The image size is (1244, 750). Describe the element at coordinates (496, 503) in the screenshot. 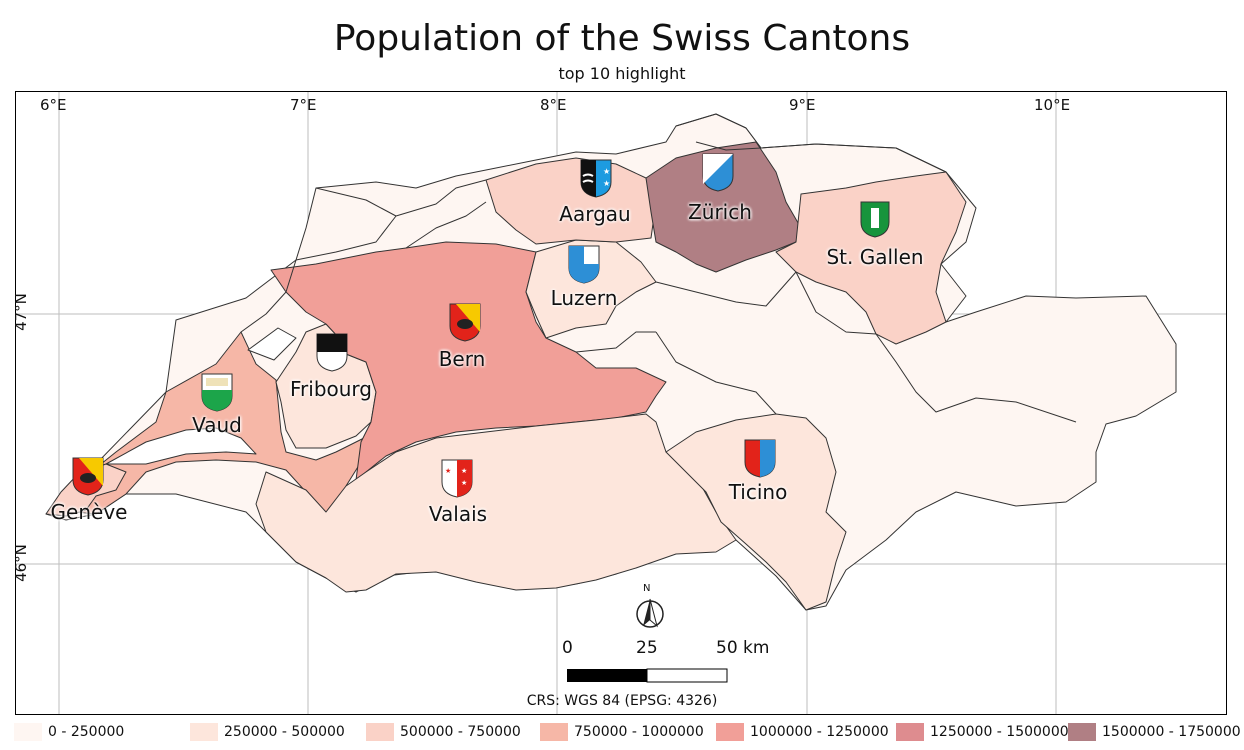

I see `canton-valais` at that location.